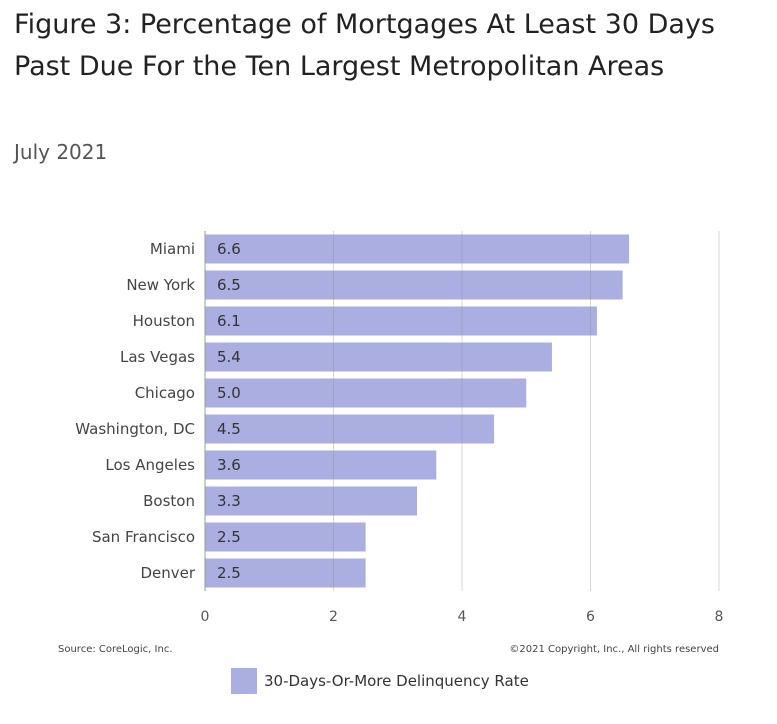 The width and height of the screenshot is (777, 724). What do you see at coordinates (229, 357) in the screenshot?
I see `data-label: 5.4` at bounding box center [229, 357].